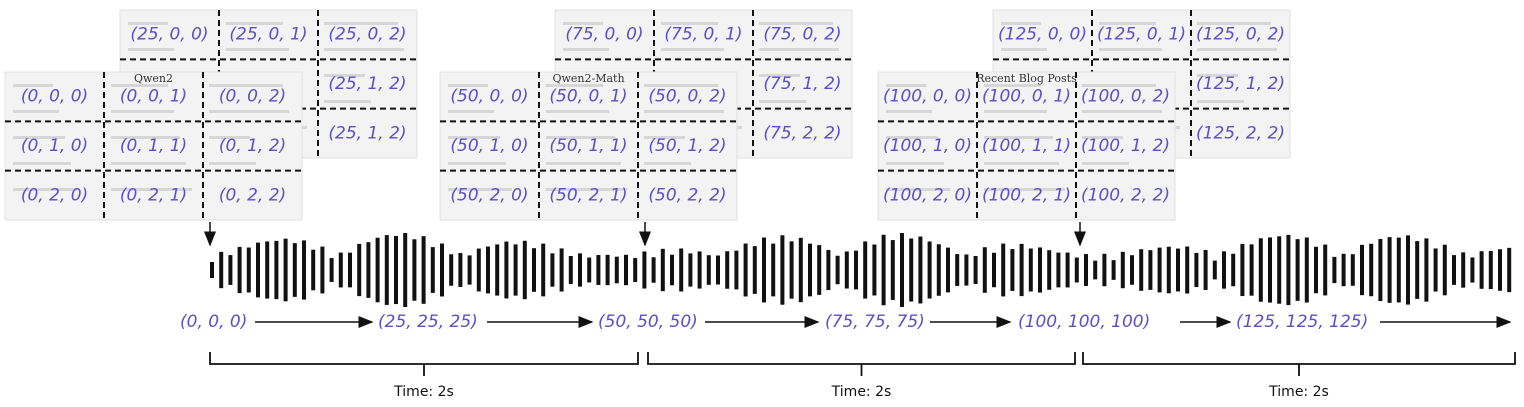 The height and width of the screenshot is (407, 1524). I want to click on timestamp-label: (50, 50, 50), so click(648, 322).